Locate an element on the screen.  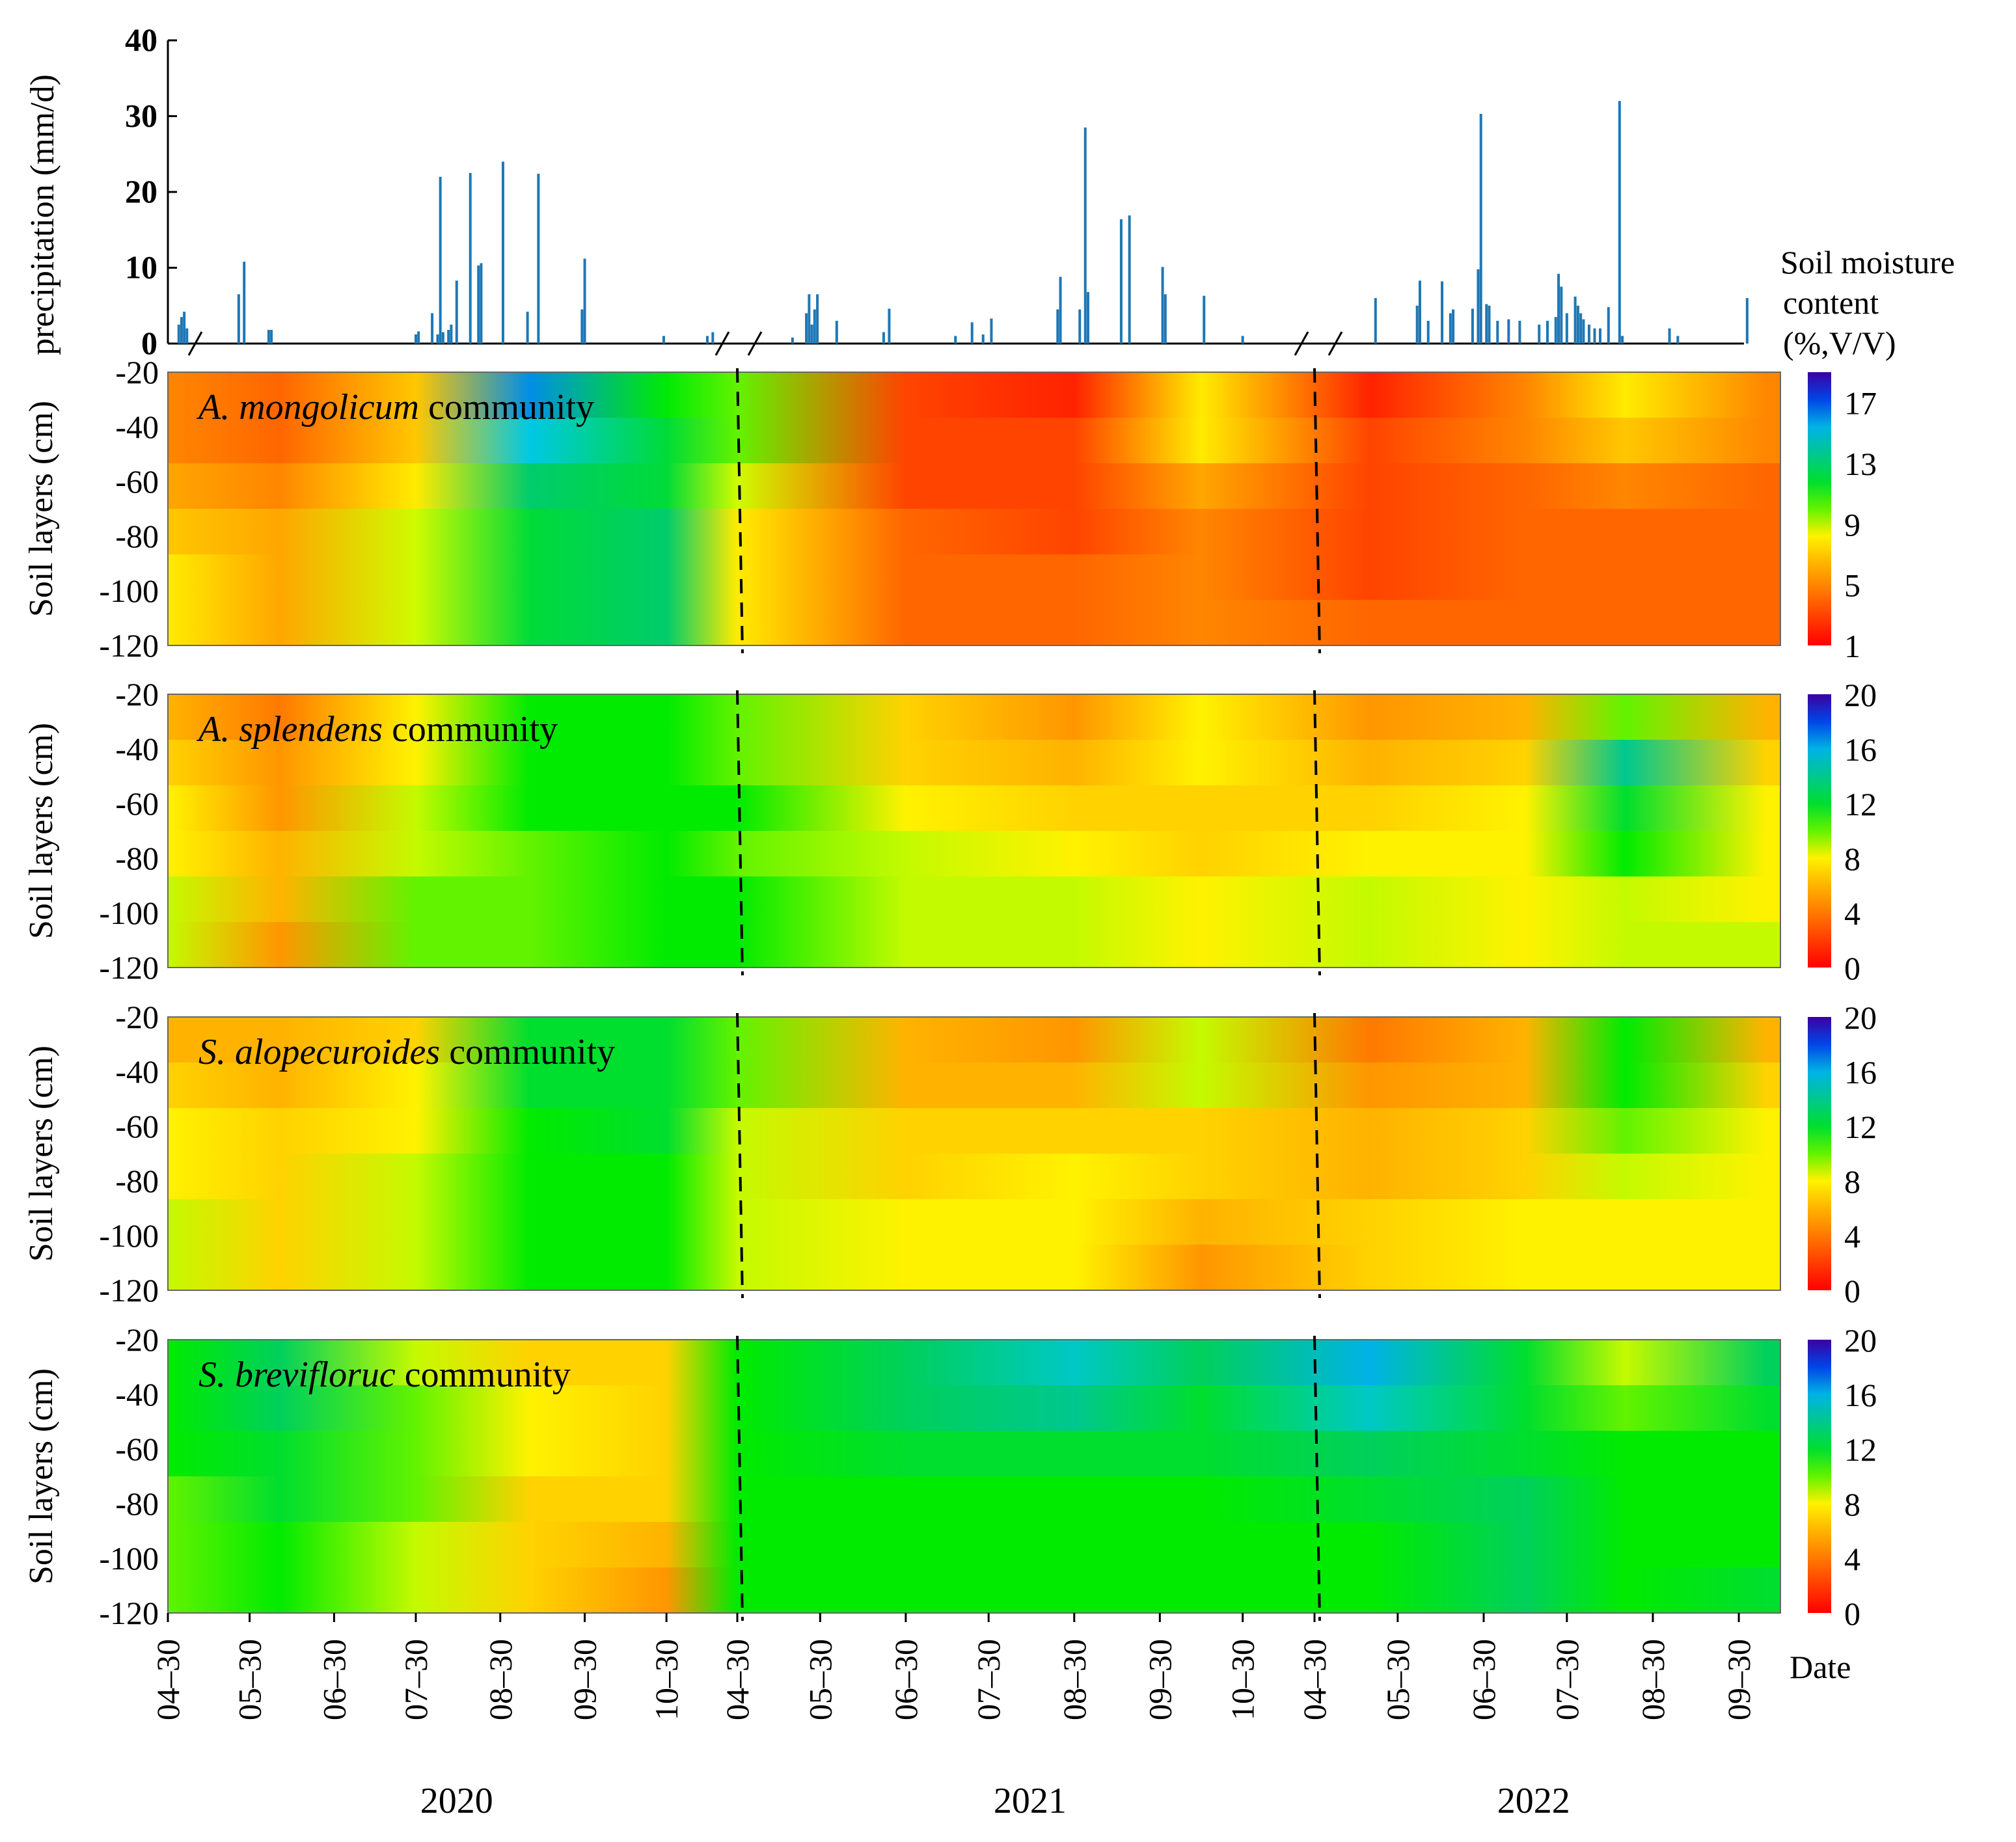
year-label: 2021 is located at coordinates (1030, 1801).